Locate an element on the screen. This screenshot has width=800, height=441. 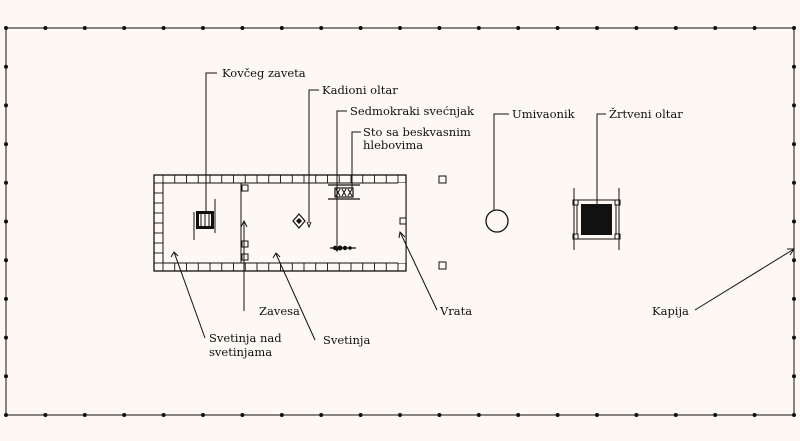
label-menorah: Sedmokraki svećnjak is located at coordinates (412, 111).